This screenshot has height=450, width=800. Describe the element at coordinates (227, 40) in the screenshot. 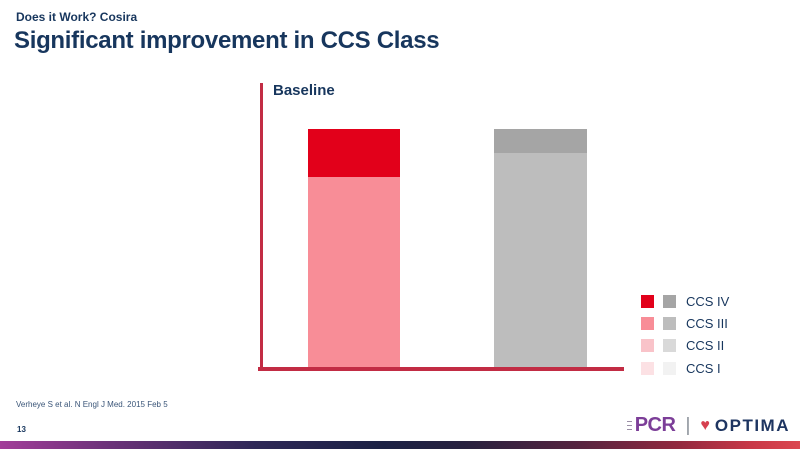

I see `page-title: Significant improvement in CCS Class` at that location.